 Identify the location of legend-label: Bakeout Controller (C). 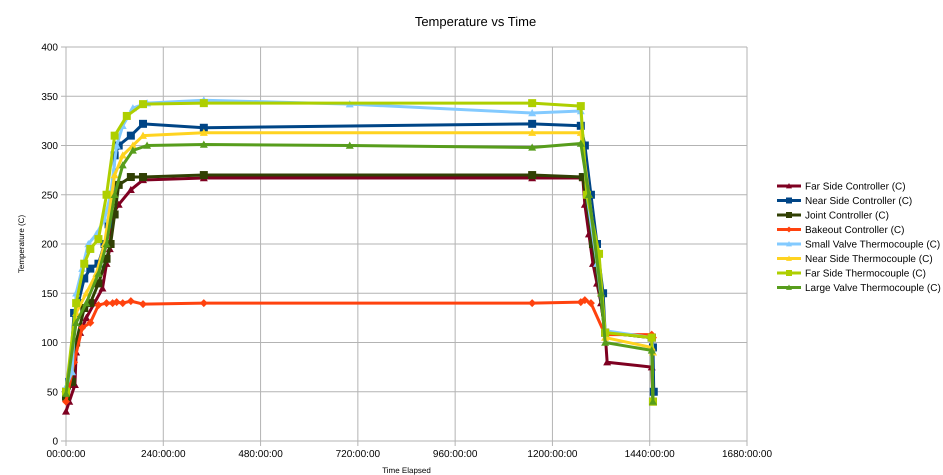
(854, 230).